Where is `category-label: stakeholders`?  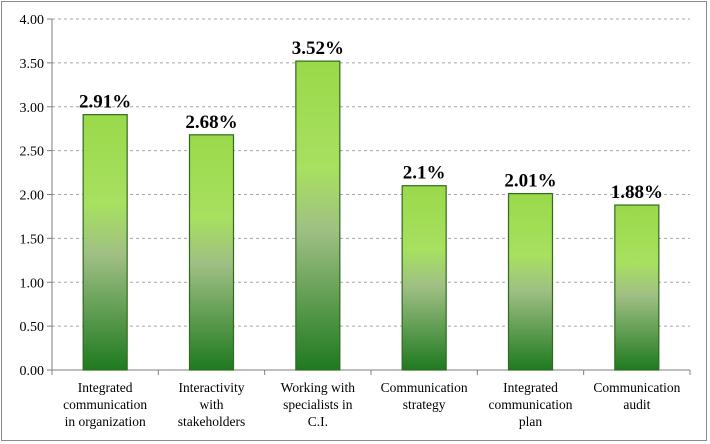
category-label: stakeholders is located at coordinates (211, 421).